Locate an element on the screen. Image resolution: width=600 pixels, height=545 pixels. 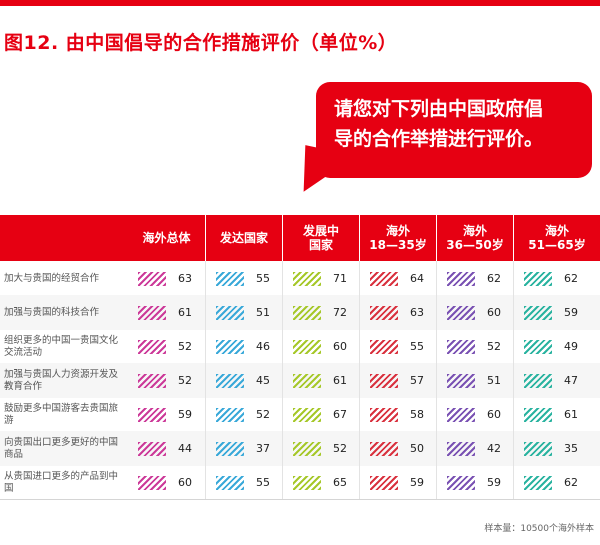
cell-developed: 45 is located at coordinates (244, 380).